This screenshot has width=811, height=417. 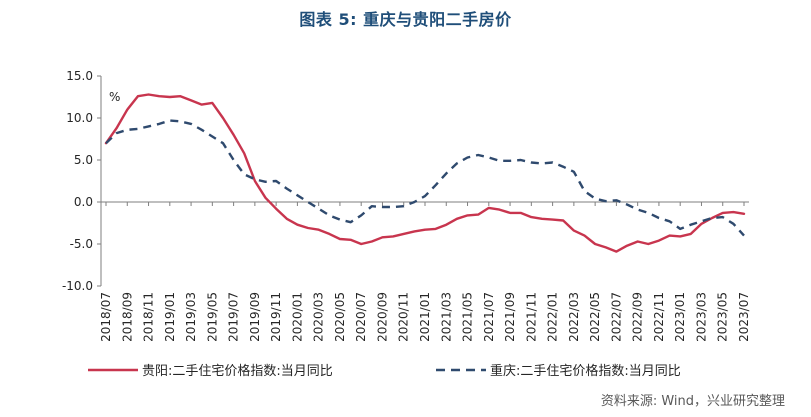 I want to click on figure-title: 图表 5: 重庆与贵阳二手房价, so click(x=405, y=19).